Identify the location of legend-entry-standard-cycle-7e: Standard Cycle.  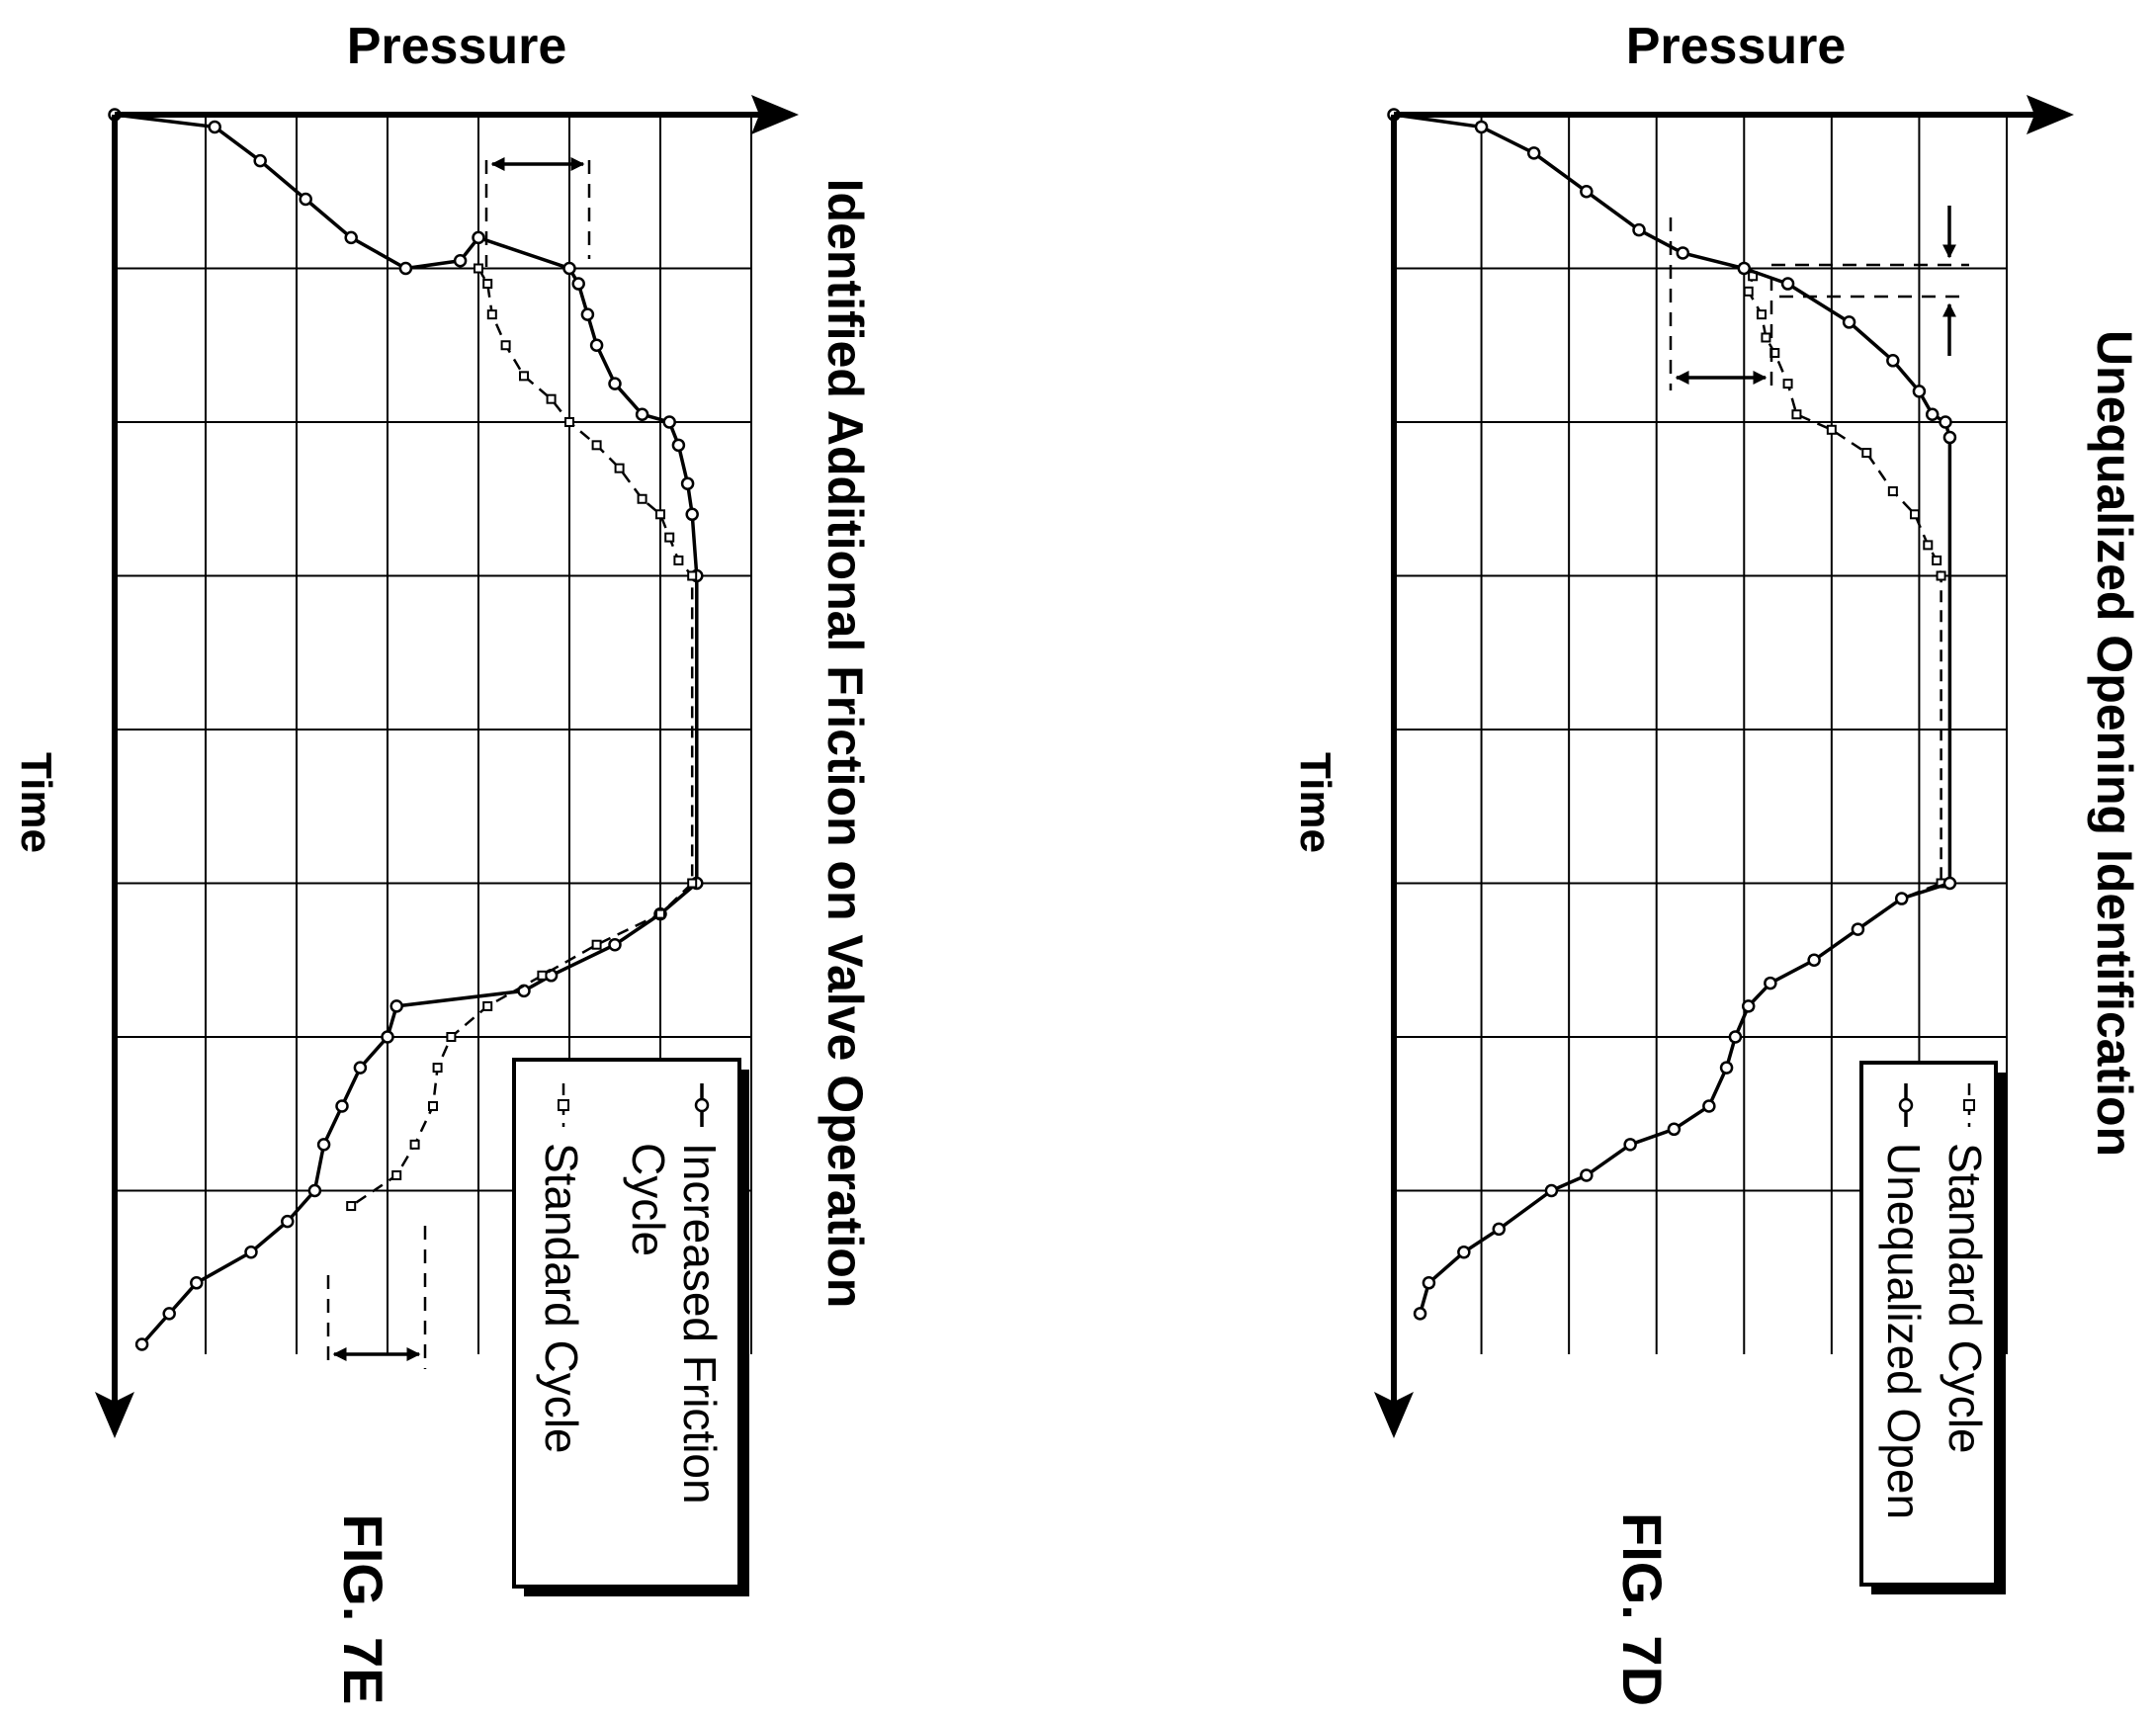
(561, 1268).